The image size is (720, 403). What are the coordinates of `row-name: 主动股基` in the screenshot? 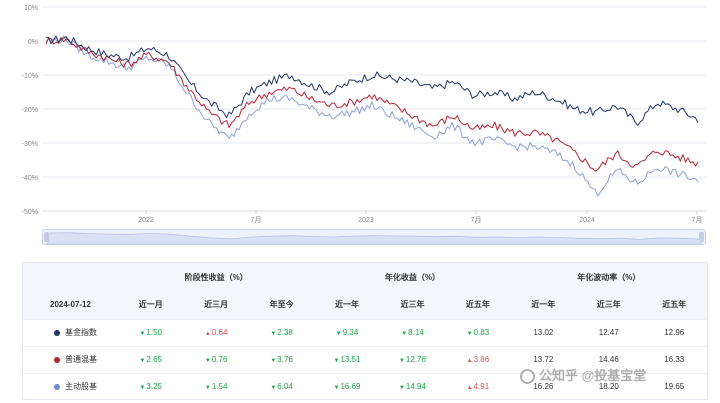 It's located at (81, 387).